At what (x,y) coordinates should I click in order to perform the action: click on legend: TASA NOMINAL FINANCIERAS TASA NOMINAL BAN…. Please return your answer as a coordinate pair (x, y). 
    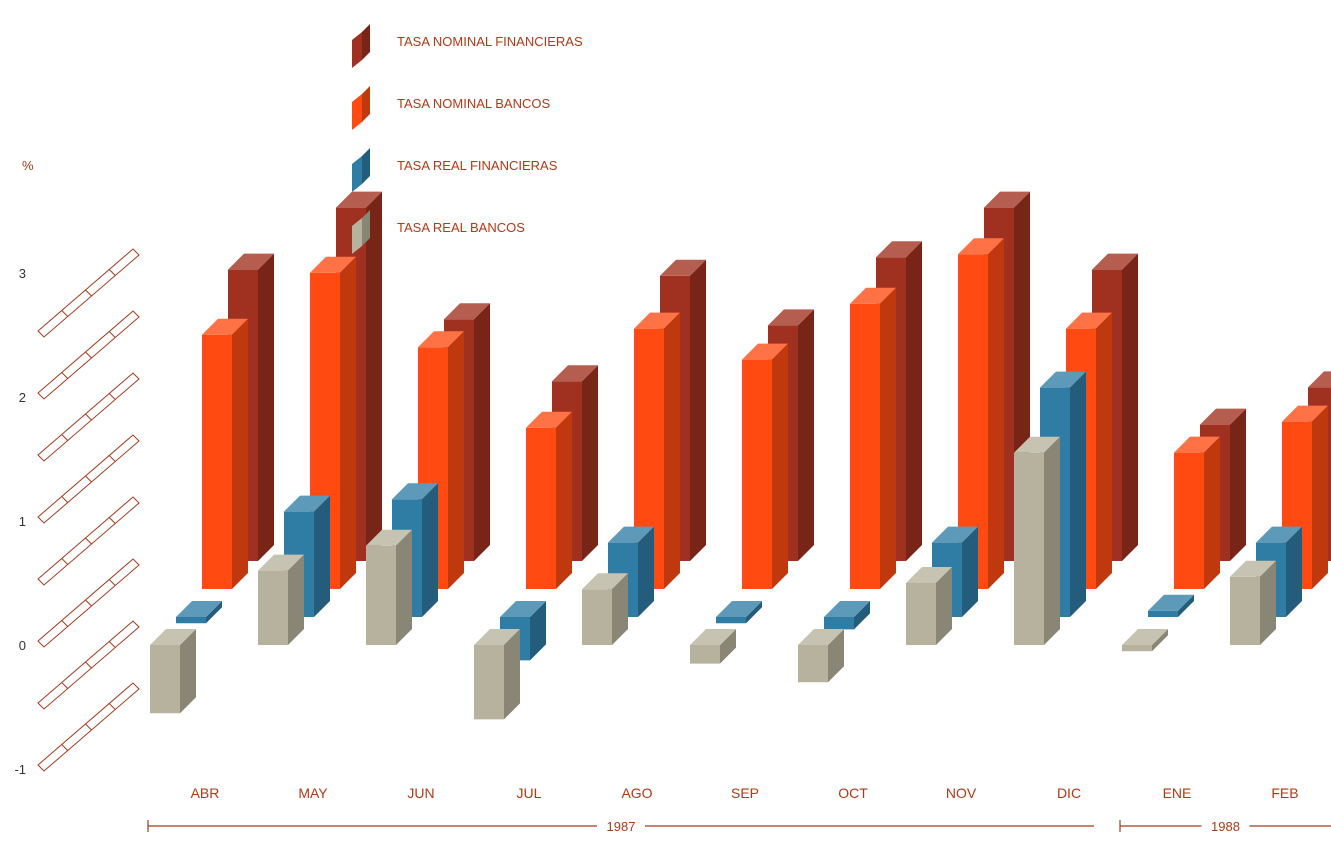
    Looking at the image, I should click on (467, 139).